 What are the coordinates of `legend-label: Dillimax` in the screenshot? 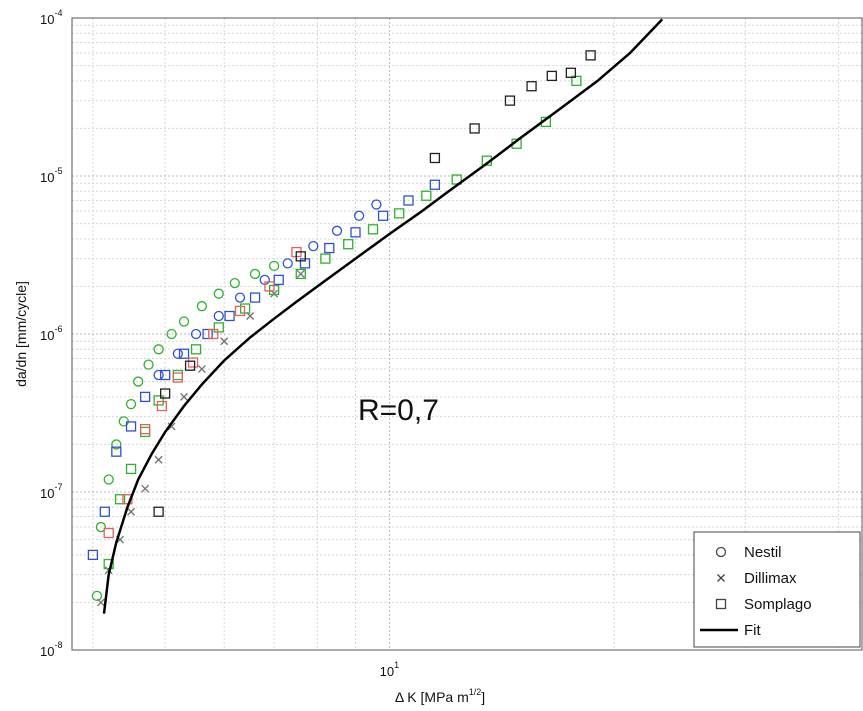 It's located at (770, 578).